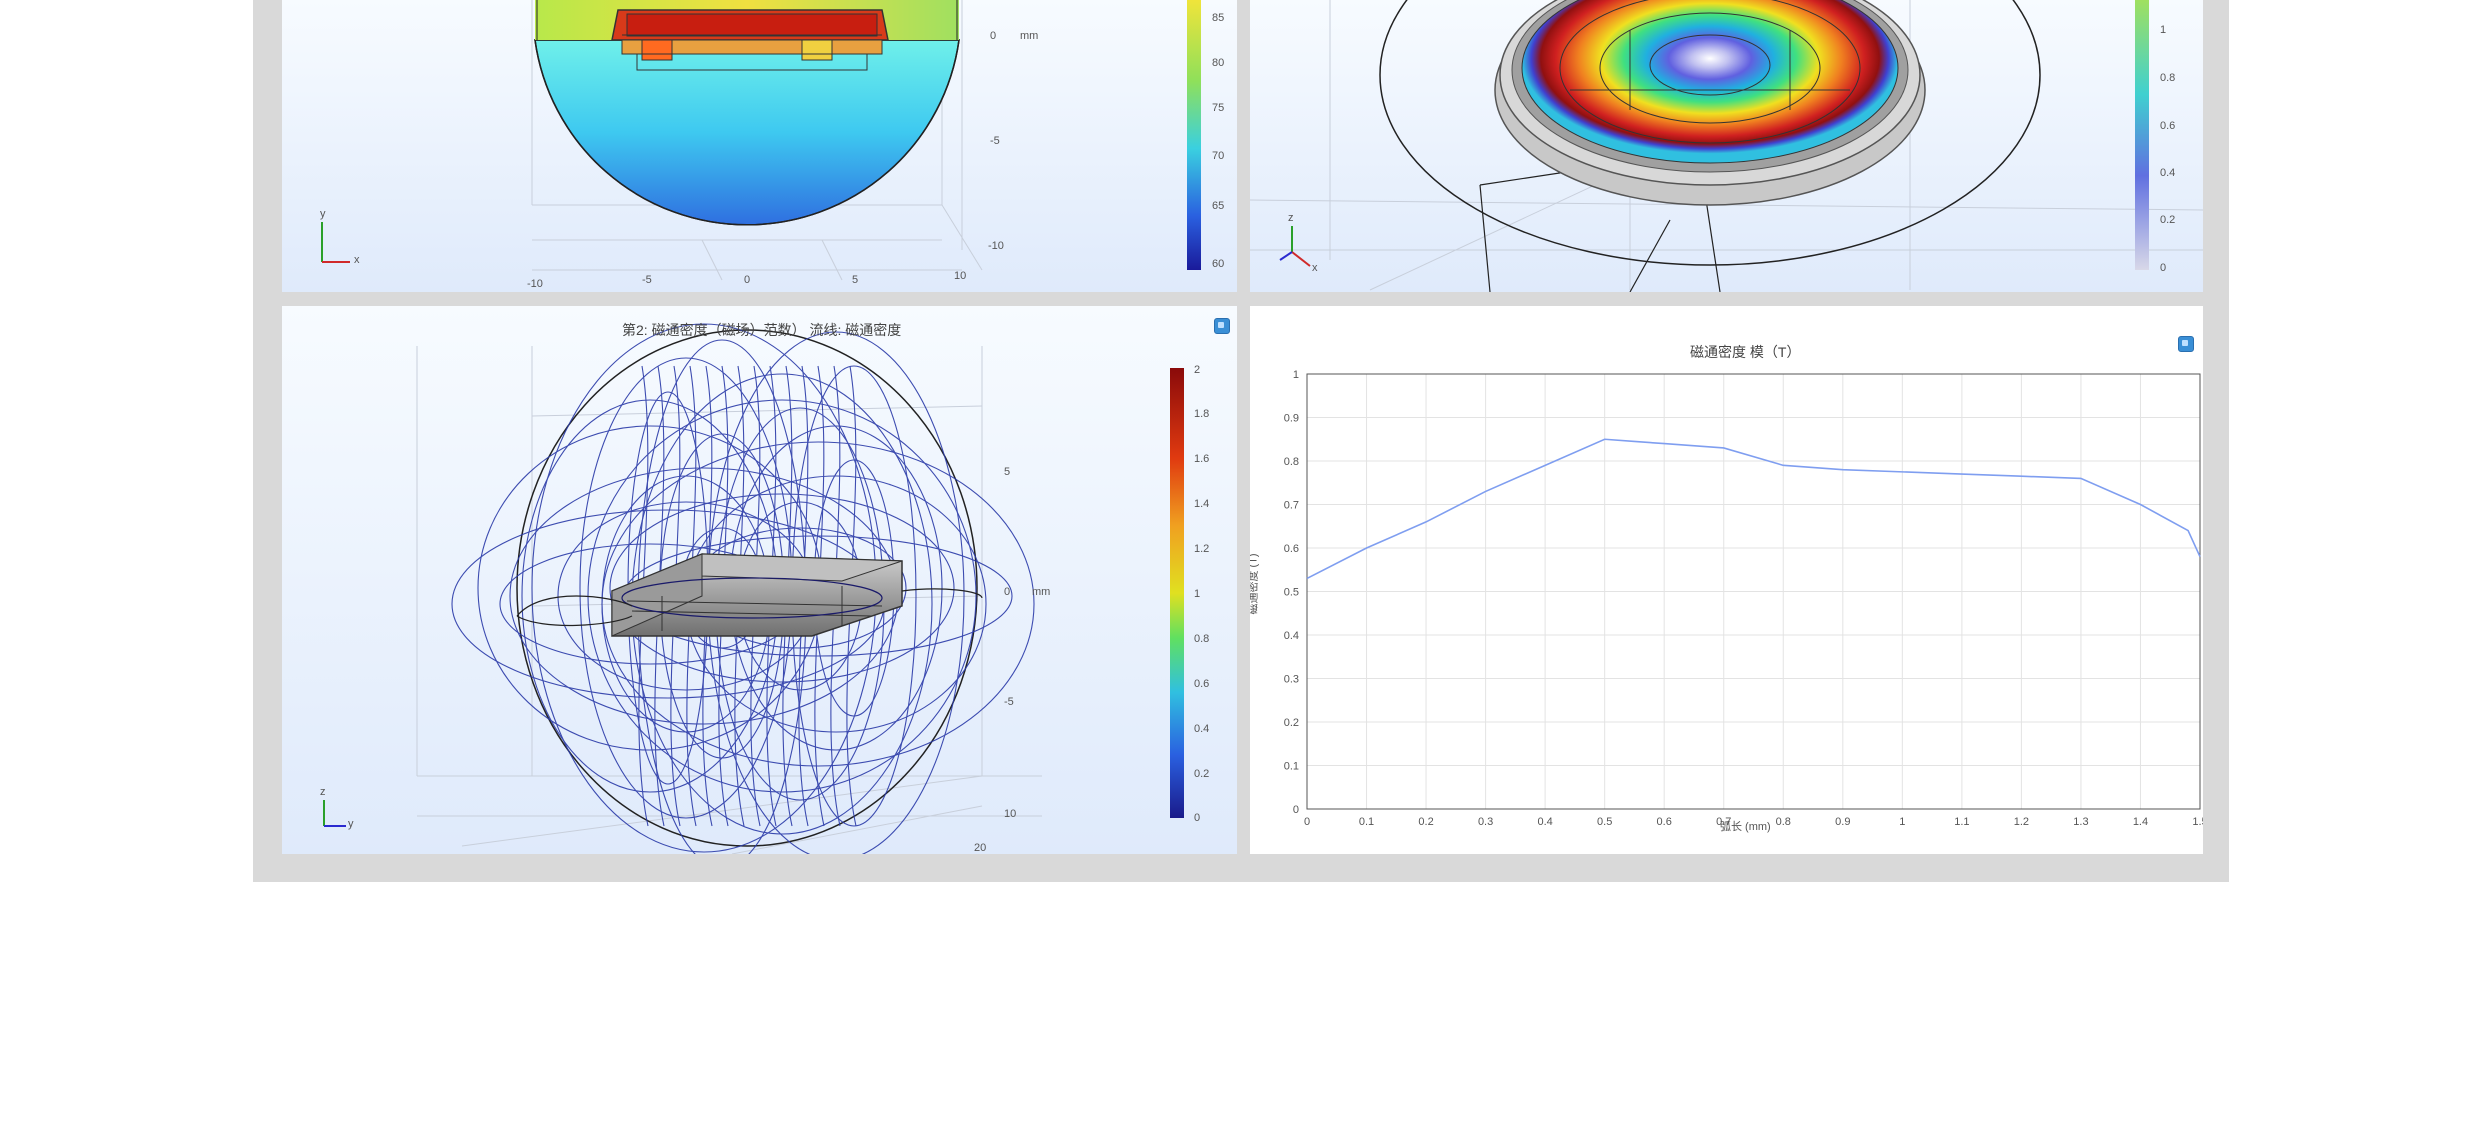 This screenshot has height=1148, width=2480. What do you see at coordinates (1544, 822) in the screenshot?
I see `x-tick-label: 0.4` at bounding box center [1544, 822].